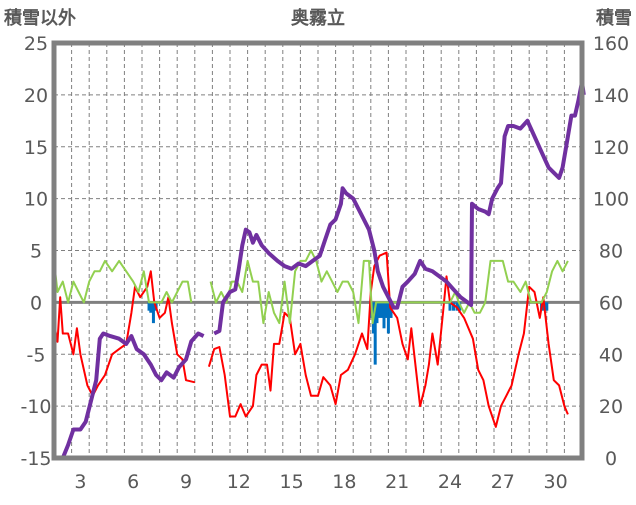 This screenshot has width=636, height=505. I want to click on x-tick-label: 21, so click(397, 482).